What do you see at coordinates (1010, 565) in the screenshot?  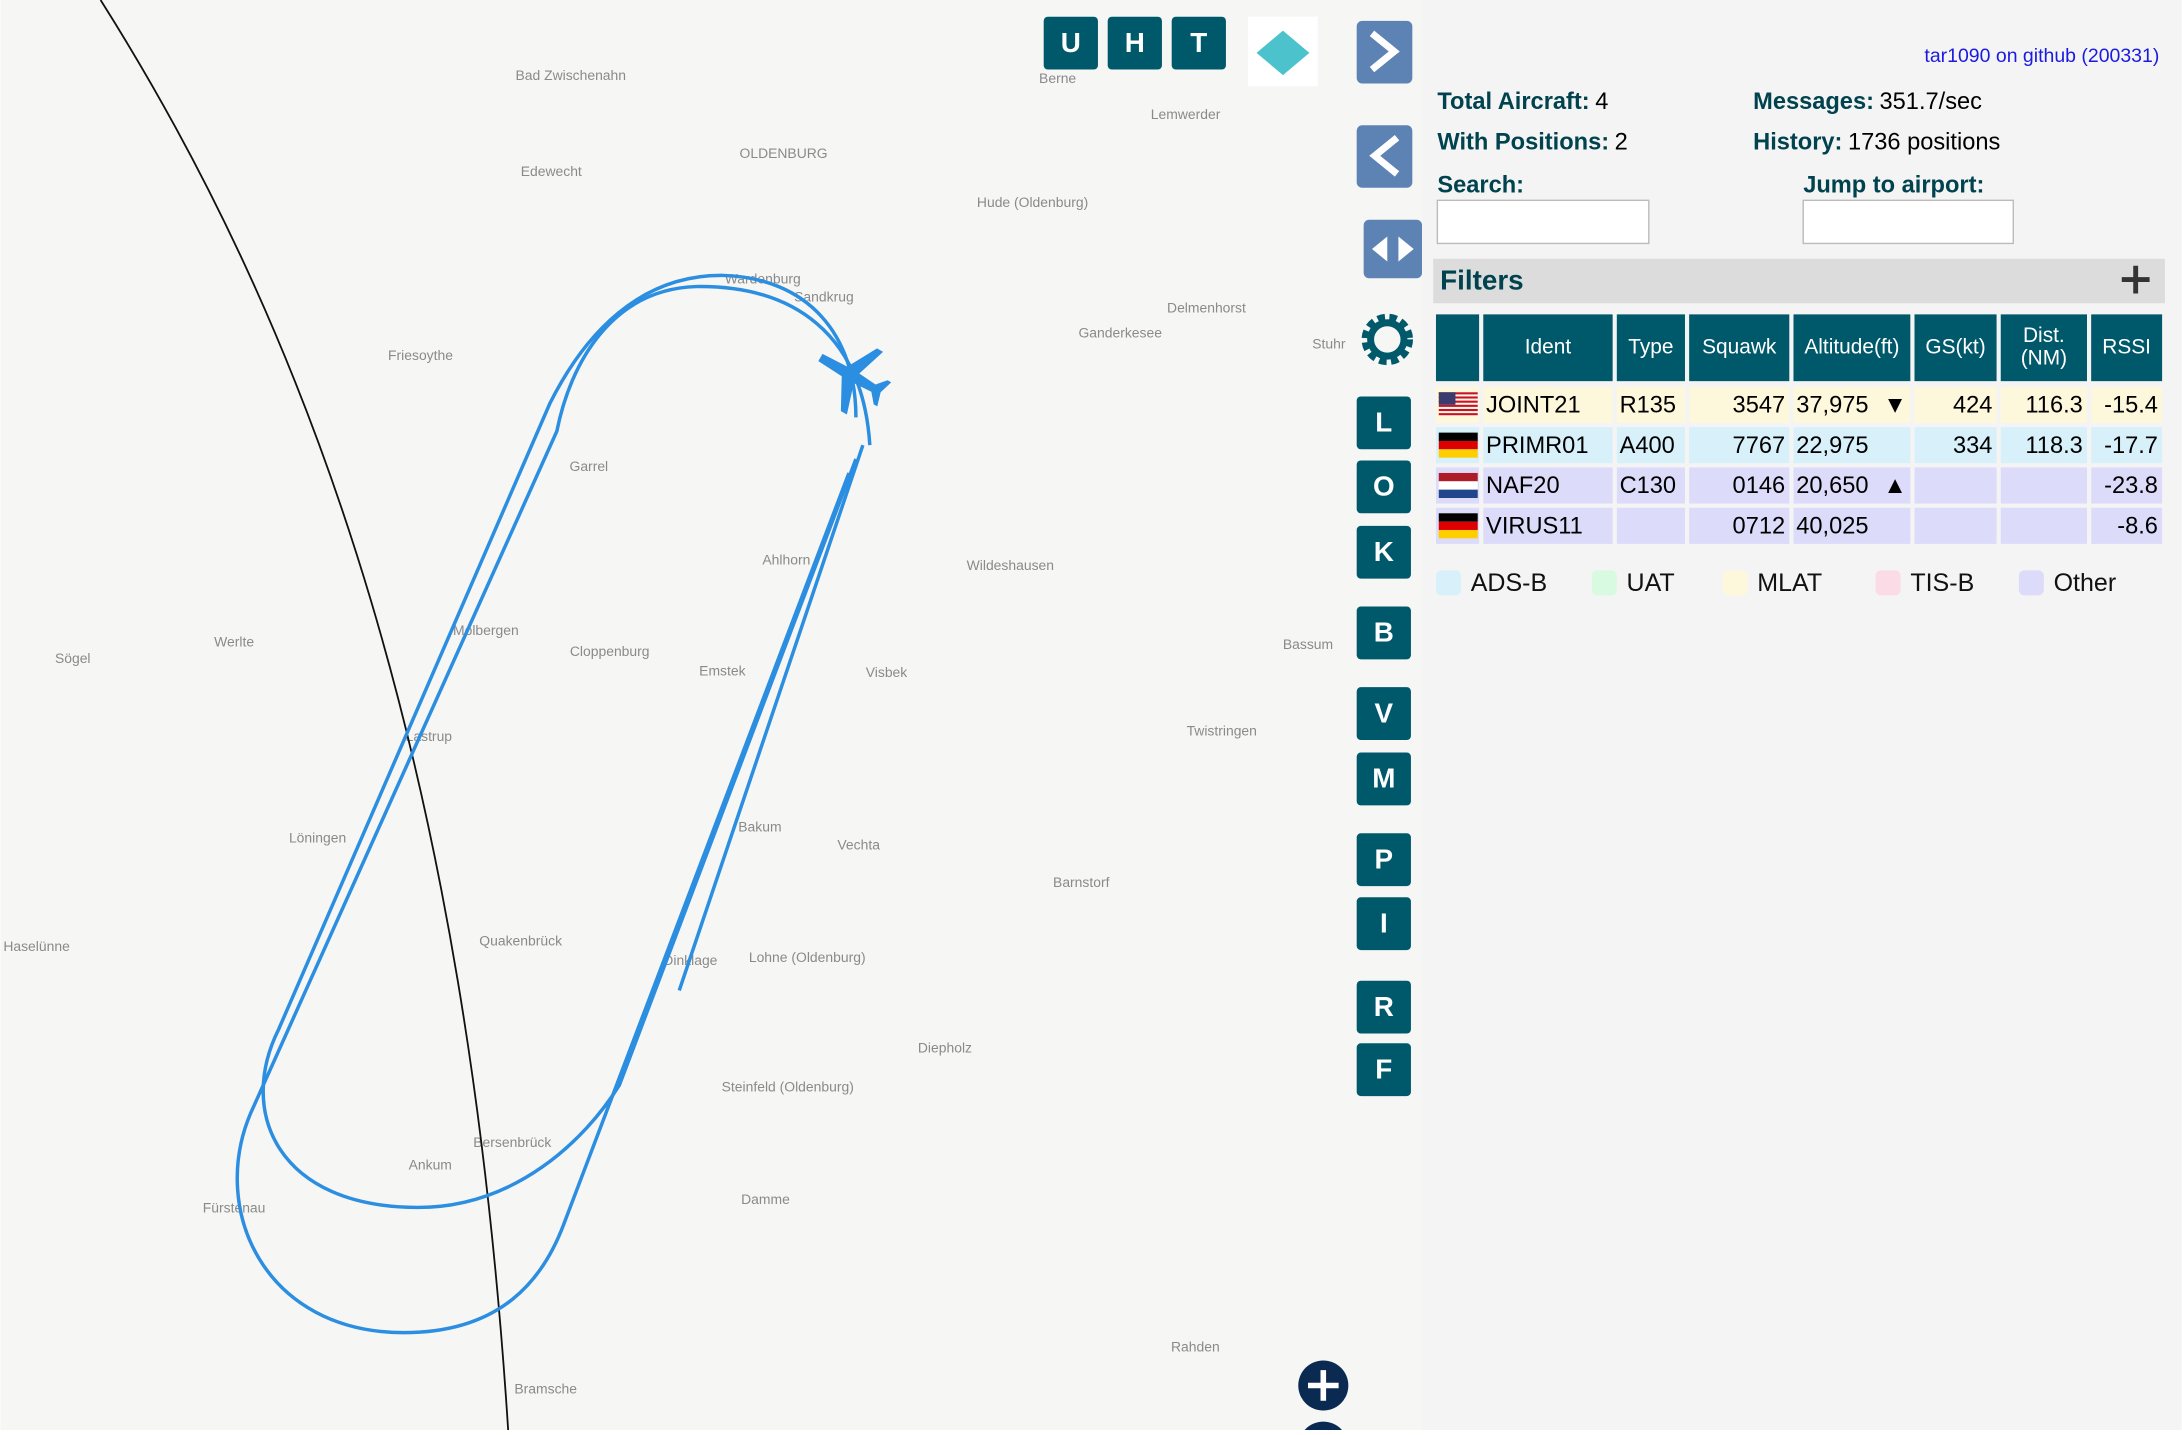 I see `place-label: Wildeshausen` at bounding box center [1010, 565].